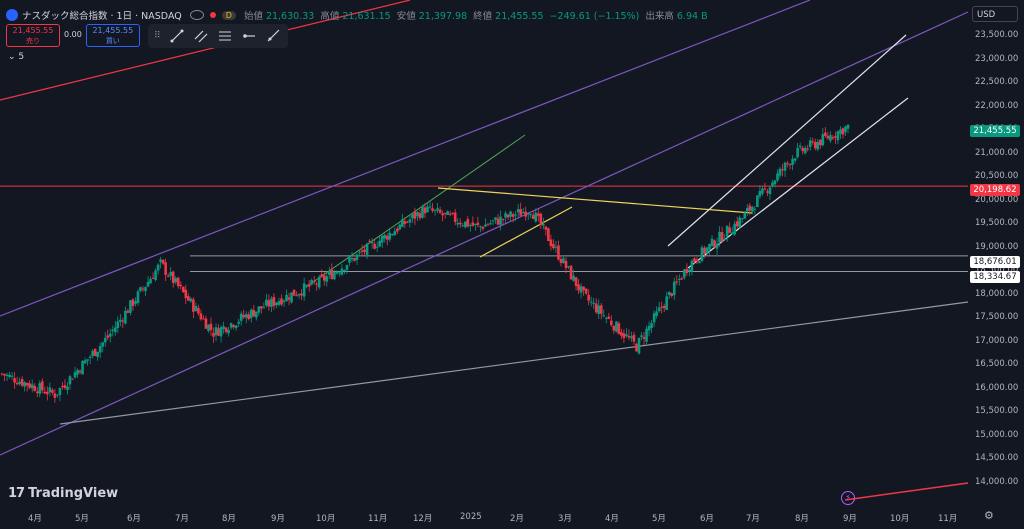 This screenshot has width=1024, height=529. I want to click on high-value: 21,631.15, so click(366, 16).